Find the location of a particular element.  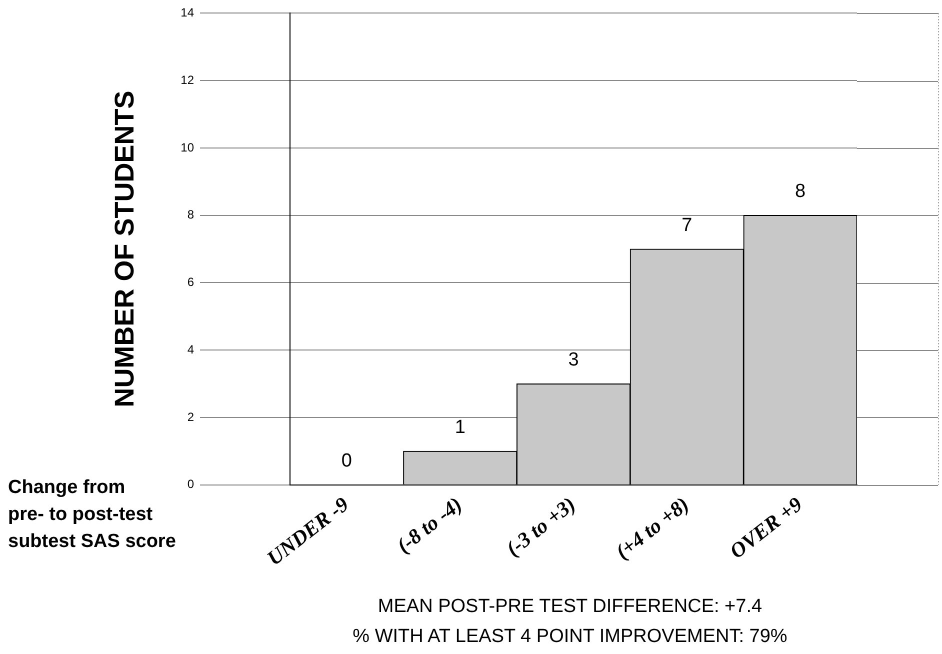

y-tick-label: 10 is located at coordinates (187, 147).